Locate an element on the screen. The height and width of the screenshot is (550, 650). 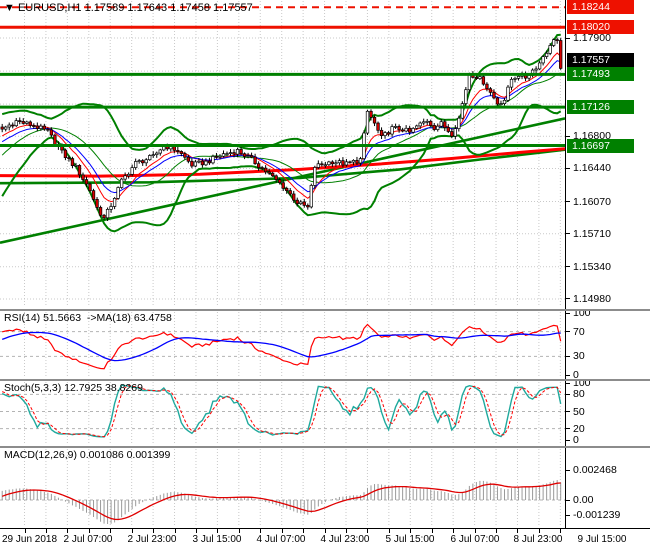
rsi-pane-header: RSI(14) 51.5663 ->MA(18) 63.4758 is located at coordinates (88, 318).